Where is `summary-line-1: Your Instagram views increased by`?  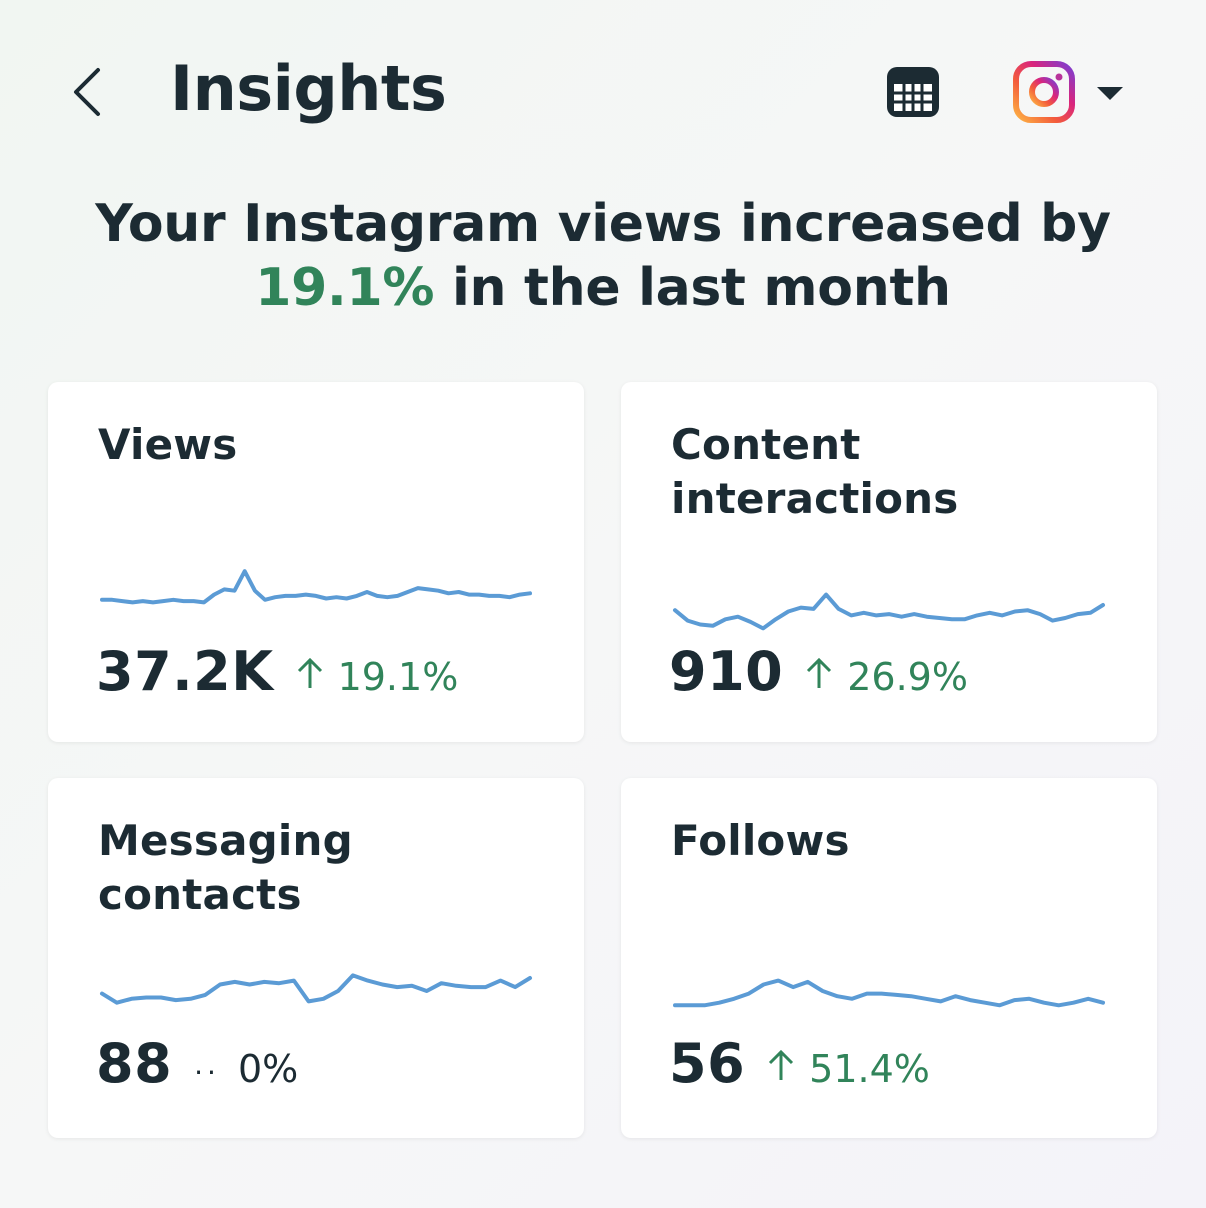
summary-line-1: Your Instagram views increased by is located at coordinates (603, 224).